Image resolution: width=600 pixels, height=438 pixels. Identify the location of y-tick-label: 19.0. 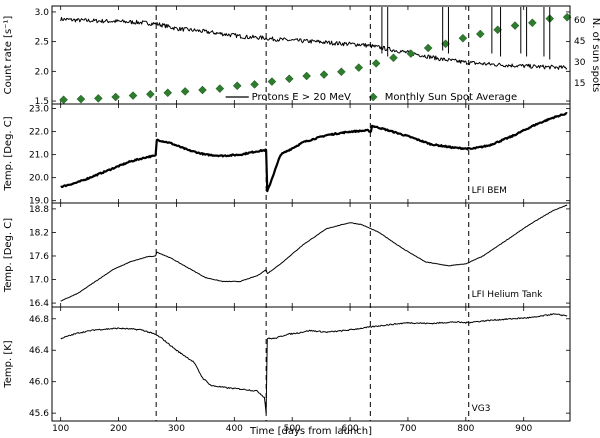
(39, 202).